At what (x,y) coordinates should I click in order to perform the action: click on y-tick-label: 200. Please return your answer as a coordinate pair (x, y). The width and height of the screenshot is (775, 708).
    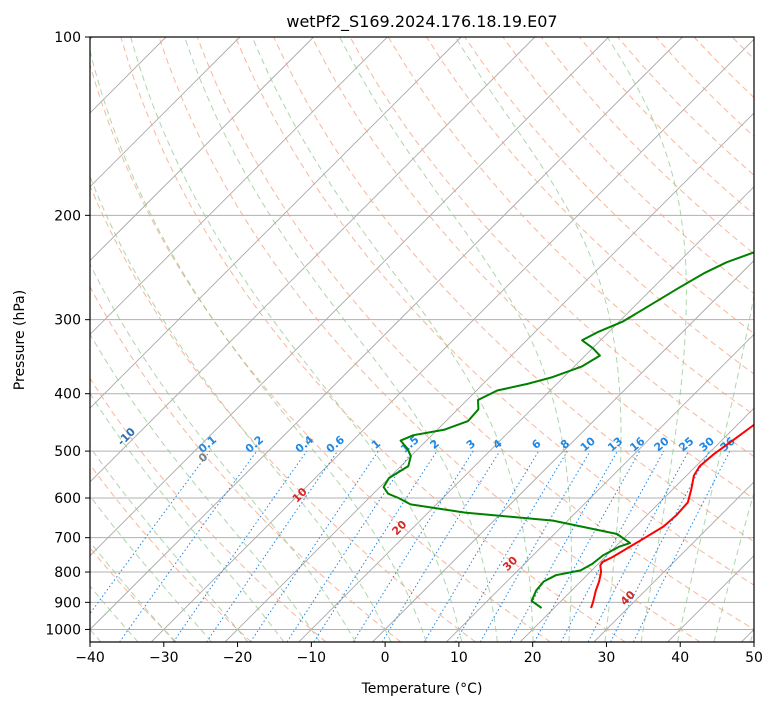
    Looking at the image, I should click on (67, 216).